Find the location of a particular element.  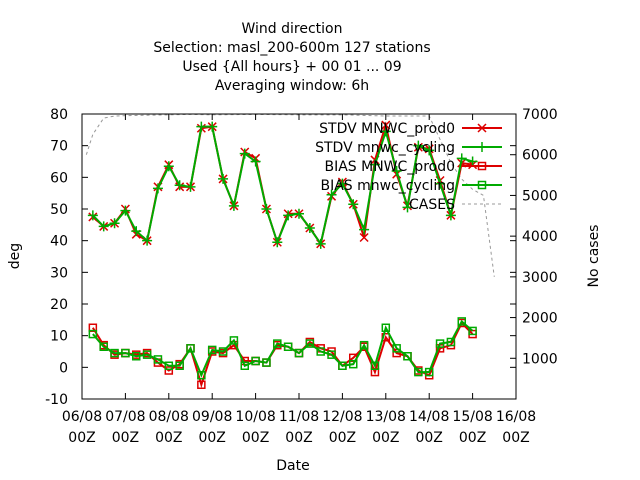

y-tick-label: 40 is located at coordinates (59, 242).